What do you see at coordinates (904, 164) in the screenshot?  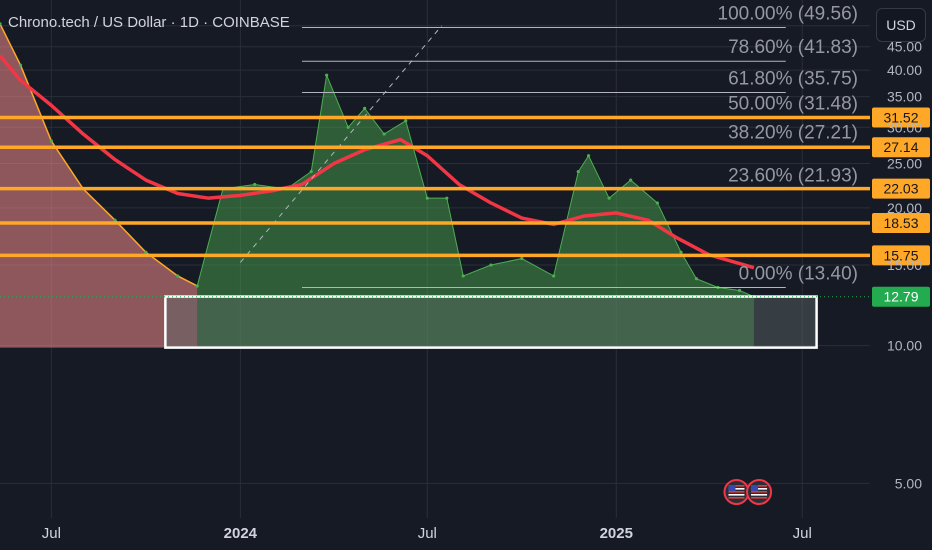 I see `y-tick-label: 25.00` at bounding box center [904, 164].